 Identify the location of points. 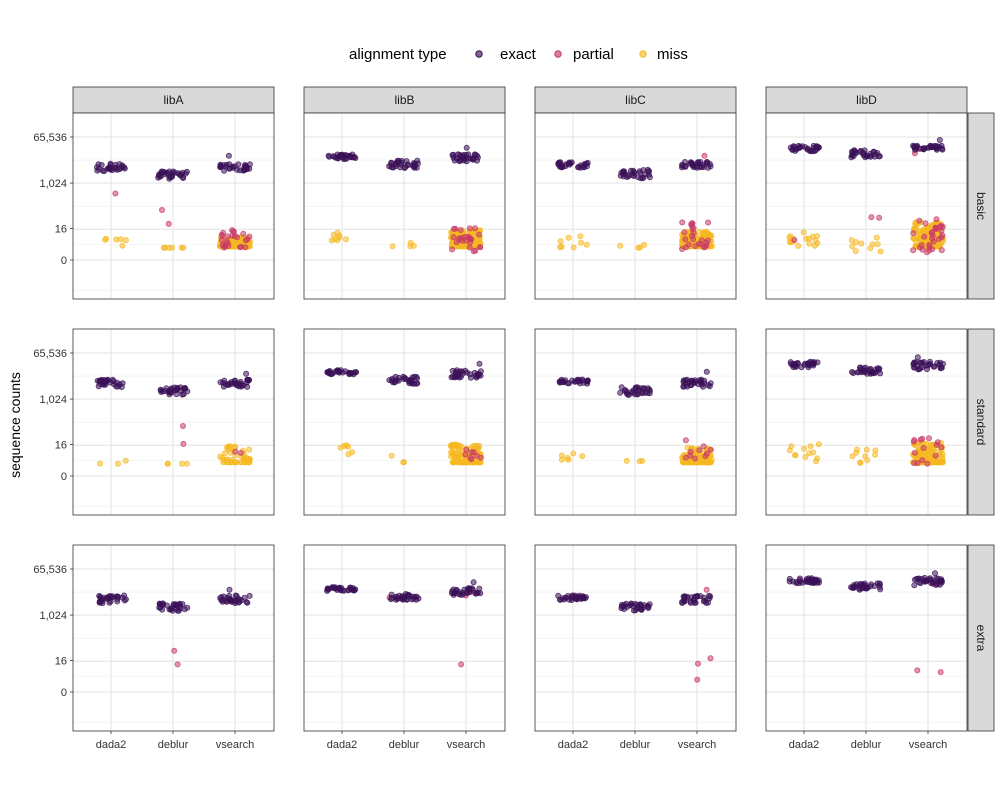
(404, 413).